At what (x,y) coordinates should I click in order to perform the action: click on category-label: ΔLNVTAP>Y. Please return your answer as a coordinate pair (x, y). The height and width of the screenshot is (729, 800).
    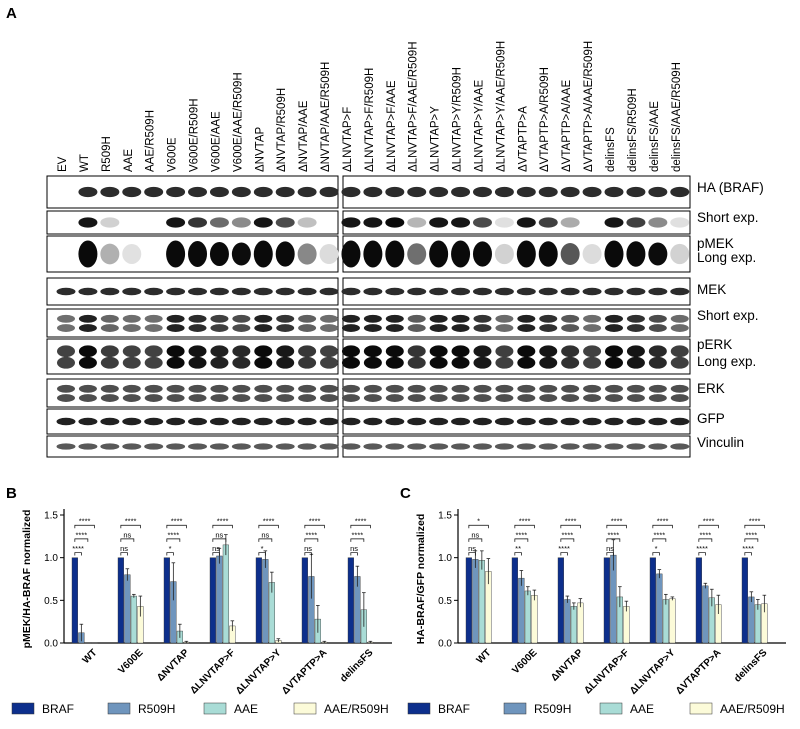
    Looking at the image, I should click on (653, 672).